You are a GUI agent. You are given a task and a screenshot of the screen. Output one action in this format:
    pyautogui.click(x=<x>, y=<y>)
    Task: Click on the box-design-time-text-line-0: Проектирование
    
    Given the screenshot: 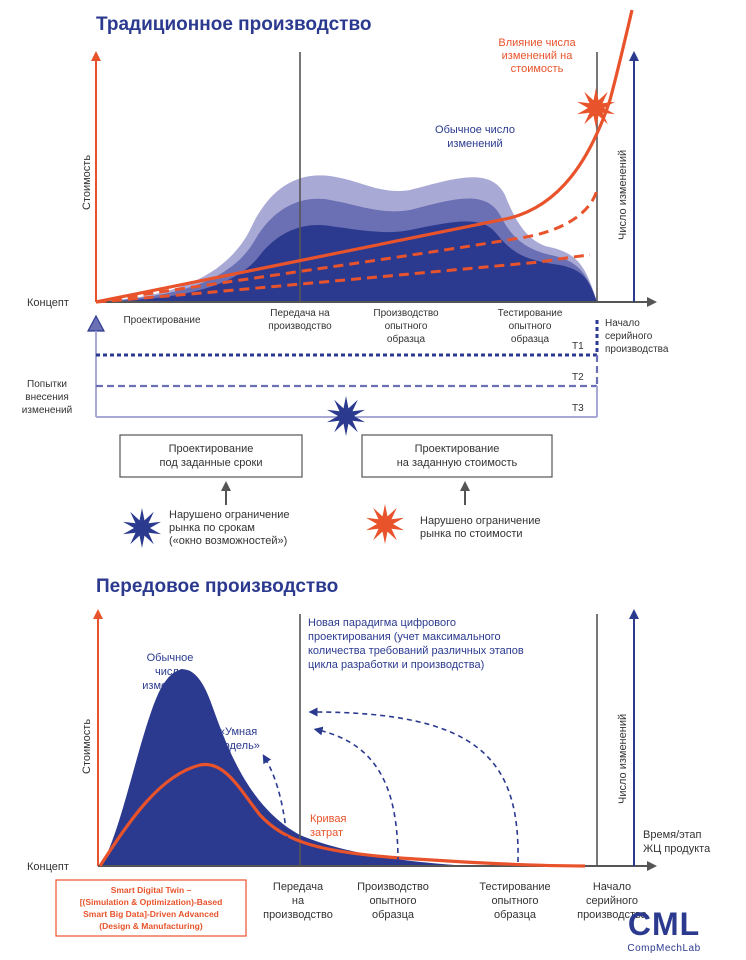 What is the action you would take?
    pyautogui.click(x=211, y=449)
    